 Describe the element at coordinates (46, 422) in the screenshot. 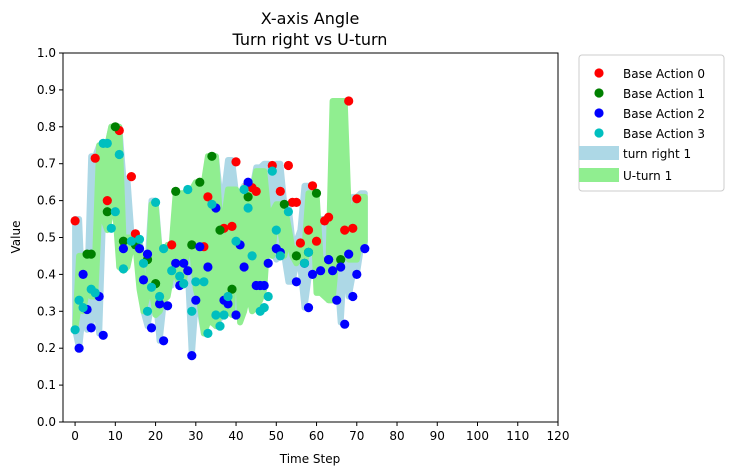

I see `y-tick-label: 0.0` at that location.